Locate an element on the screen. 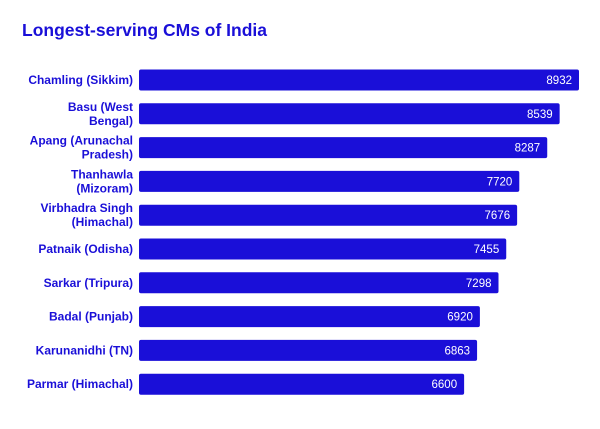  category-label: Badal (Punjab) is located at coordinates (91, 317).